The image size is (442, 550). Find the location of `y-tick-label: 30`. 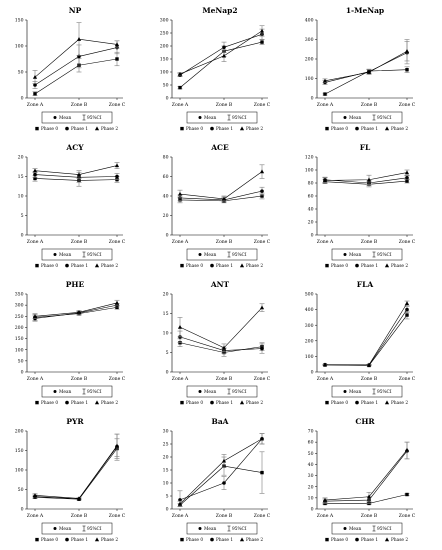

y-tick-label: 30 is located at coordinates (166, 432).